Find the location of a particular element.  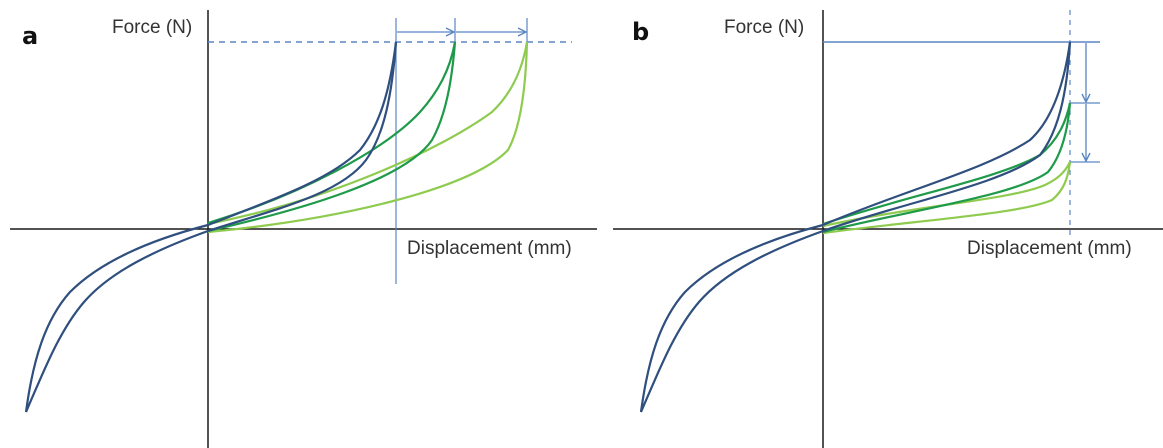

panel-a-dark-tail-upper is located at coordinates (116, 318).